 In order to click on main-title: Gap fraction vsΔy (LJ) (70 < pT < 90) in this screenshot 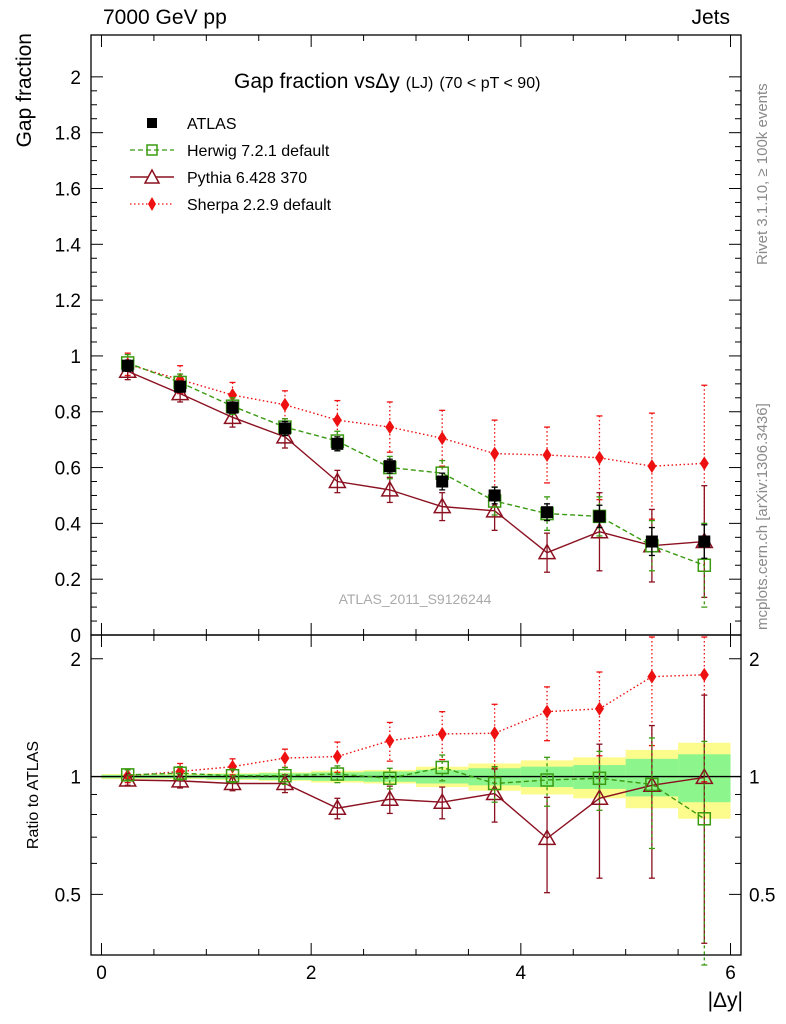, I will do `click(387, 81)`.